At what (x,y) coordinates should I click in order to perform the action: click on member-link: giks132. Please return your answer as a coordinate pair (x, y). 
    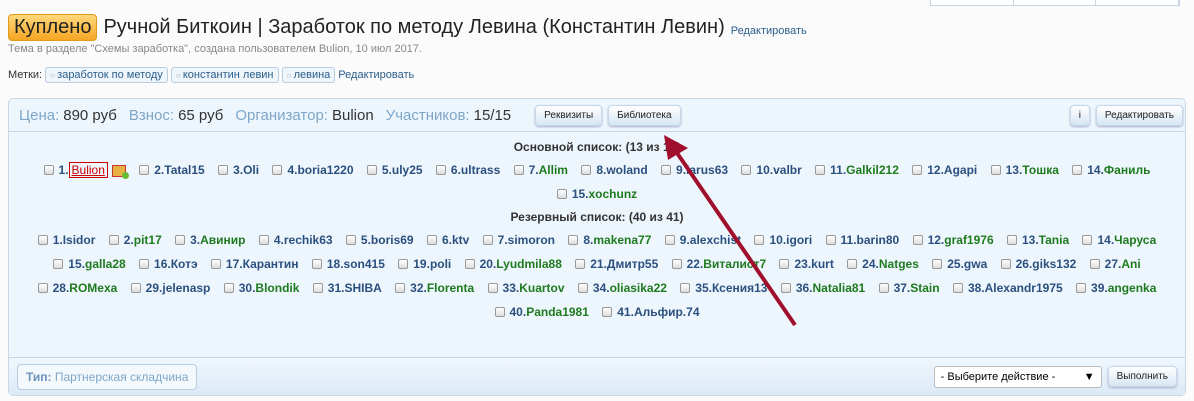
    Looking at the image, I should click on (1054, 264).